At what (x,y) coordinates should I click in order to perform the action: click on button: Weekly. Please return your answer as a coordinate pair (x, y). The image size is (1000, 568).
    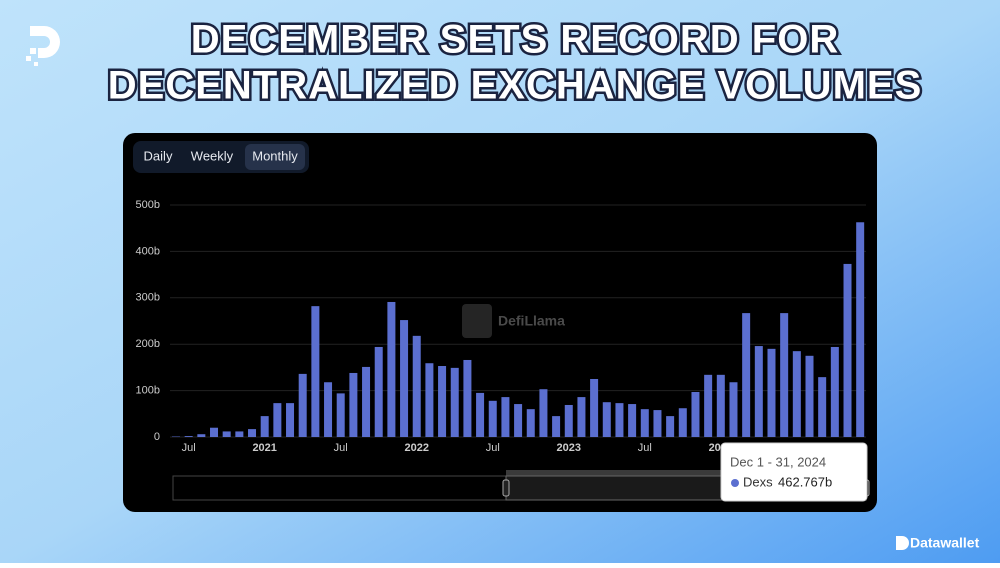
    Looking at the image, I should click on (212, 155).